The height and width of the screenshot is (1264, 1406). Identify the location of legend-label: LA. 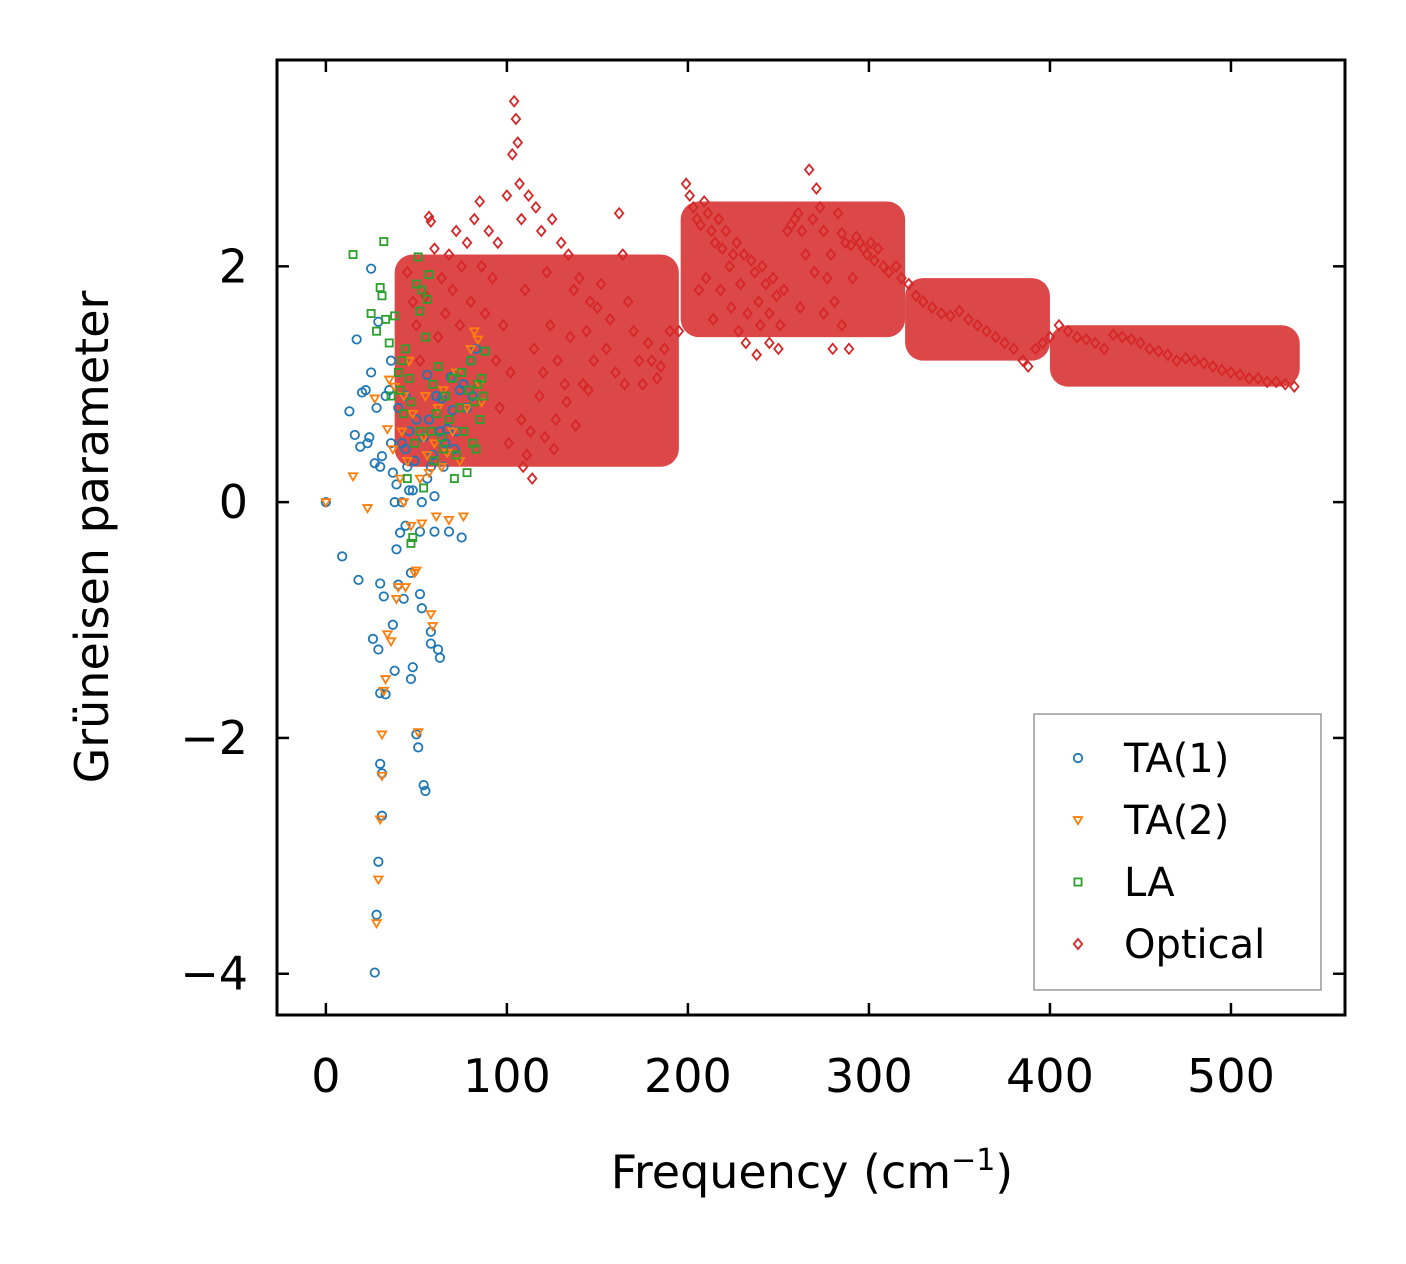
(1149, 883).